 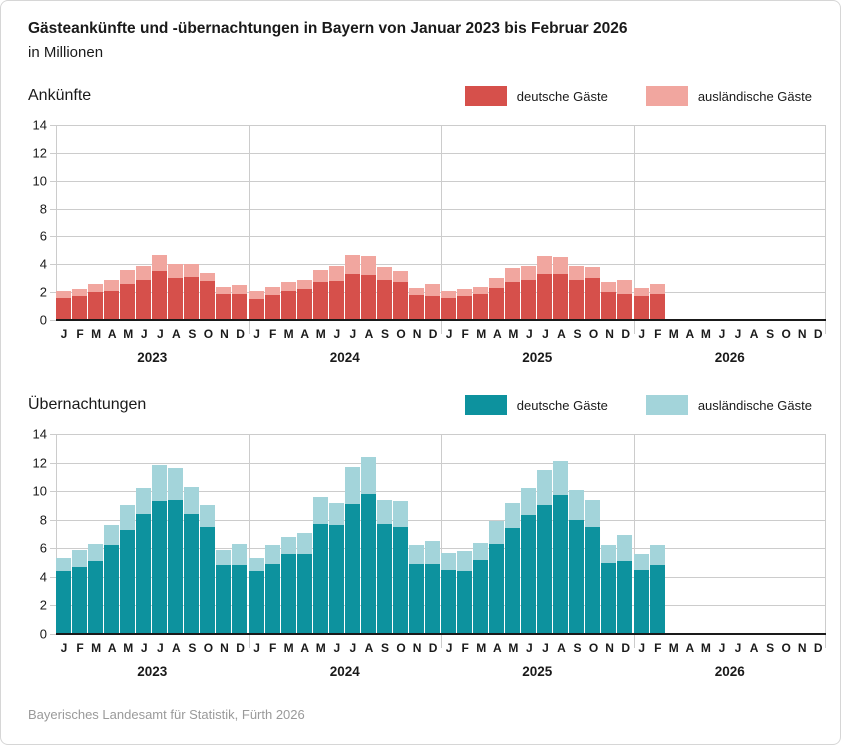 What do you see at coordinates (87, 404) in the screenshot?
I see `nights-chart-title: Übernachtungen` at bounding box center [87, 404].